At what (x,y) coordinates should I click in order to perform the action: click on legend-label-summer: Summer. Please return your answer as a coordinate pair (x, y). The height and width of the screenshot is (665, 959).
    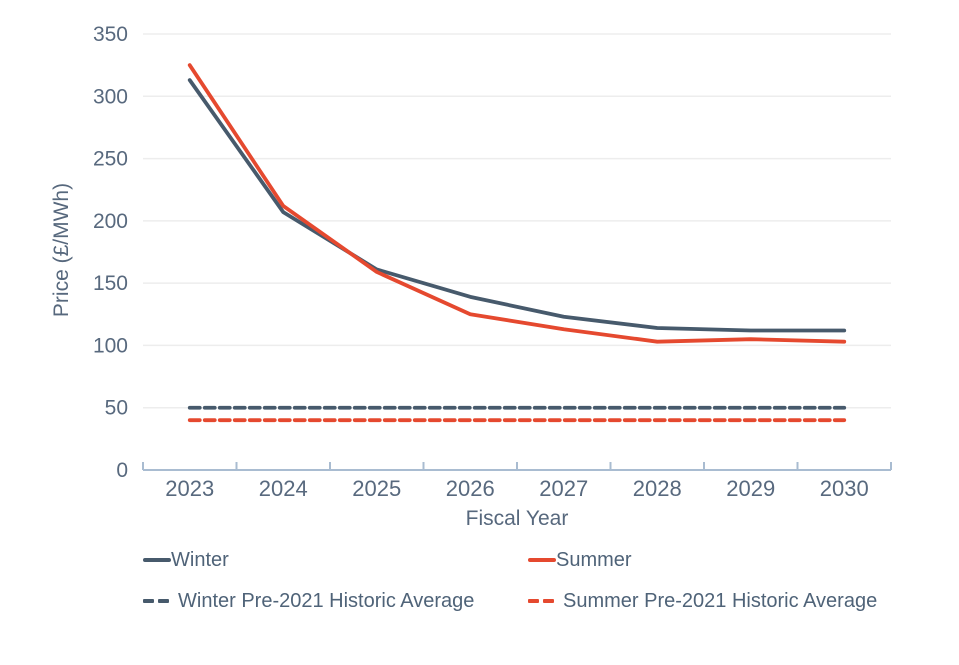
    Looking at the image, I should click on (594, 559).